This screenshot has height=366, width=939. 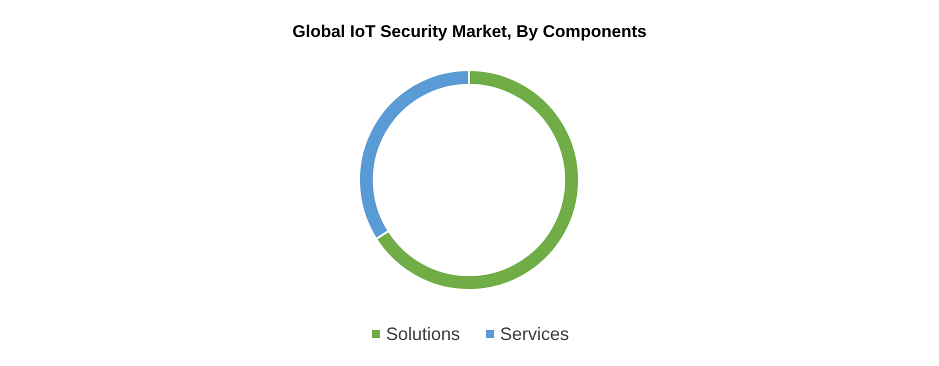 I want to click on legend-label: Solutions, so click(x=423, y=334).